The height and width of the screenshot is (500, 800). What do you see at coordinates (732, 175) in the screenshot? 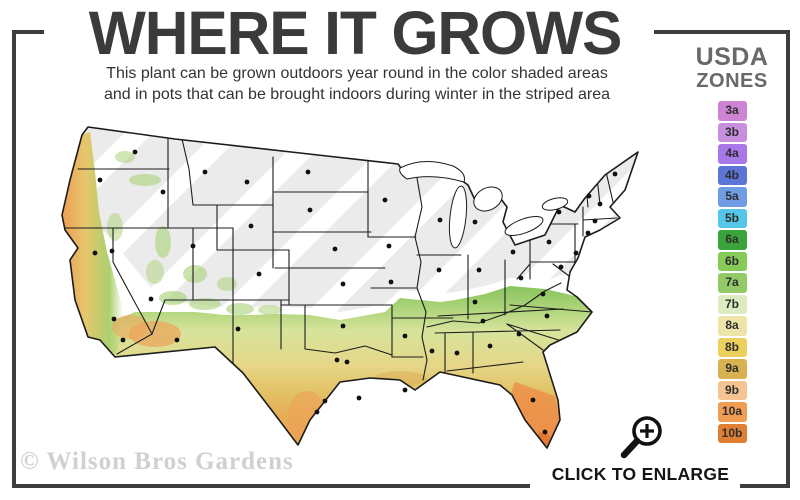
I see `zone-swatch-4b: 4b` at bounding box center [732, 175].